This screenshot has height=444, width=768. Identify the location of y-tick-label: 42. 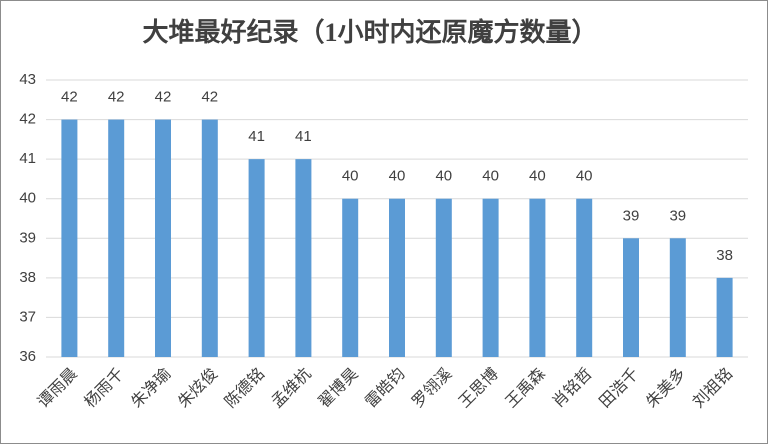
(27, 119).